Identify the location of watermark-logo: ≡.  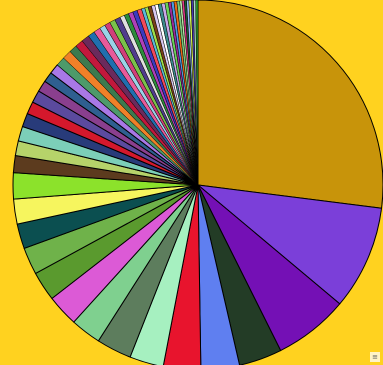
(375, 357).